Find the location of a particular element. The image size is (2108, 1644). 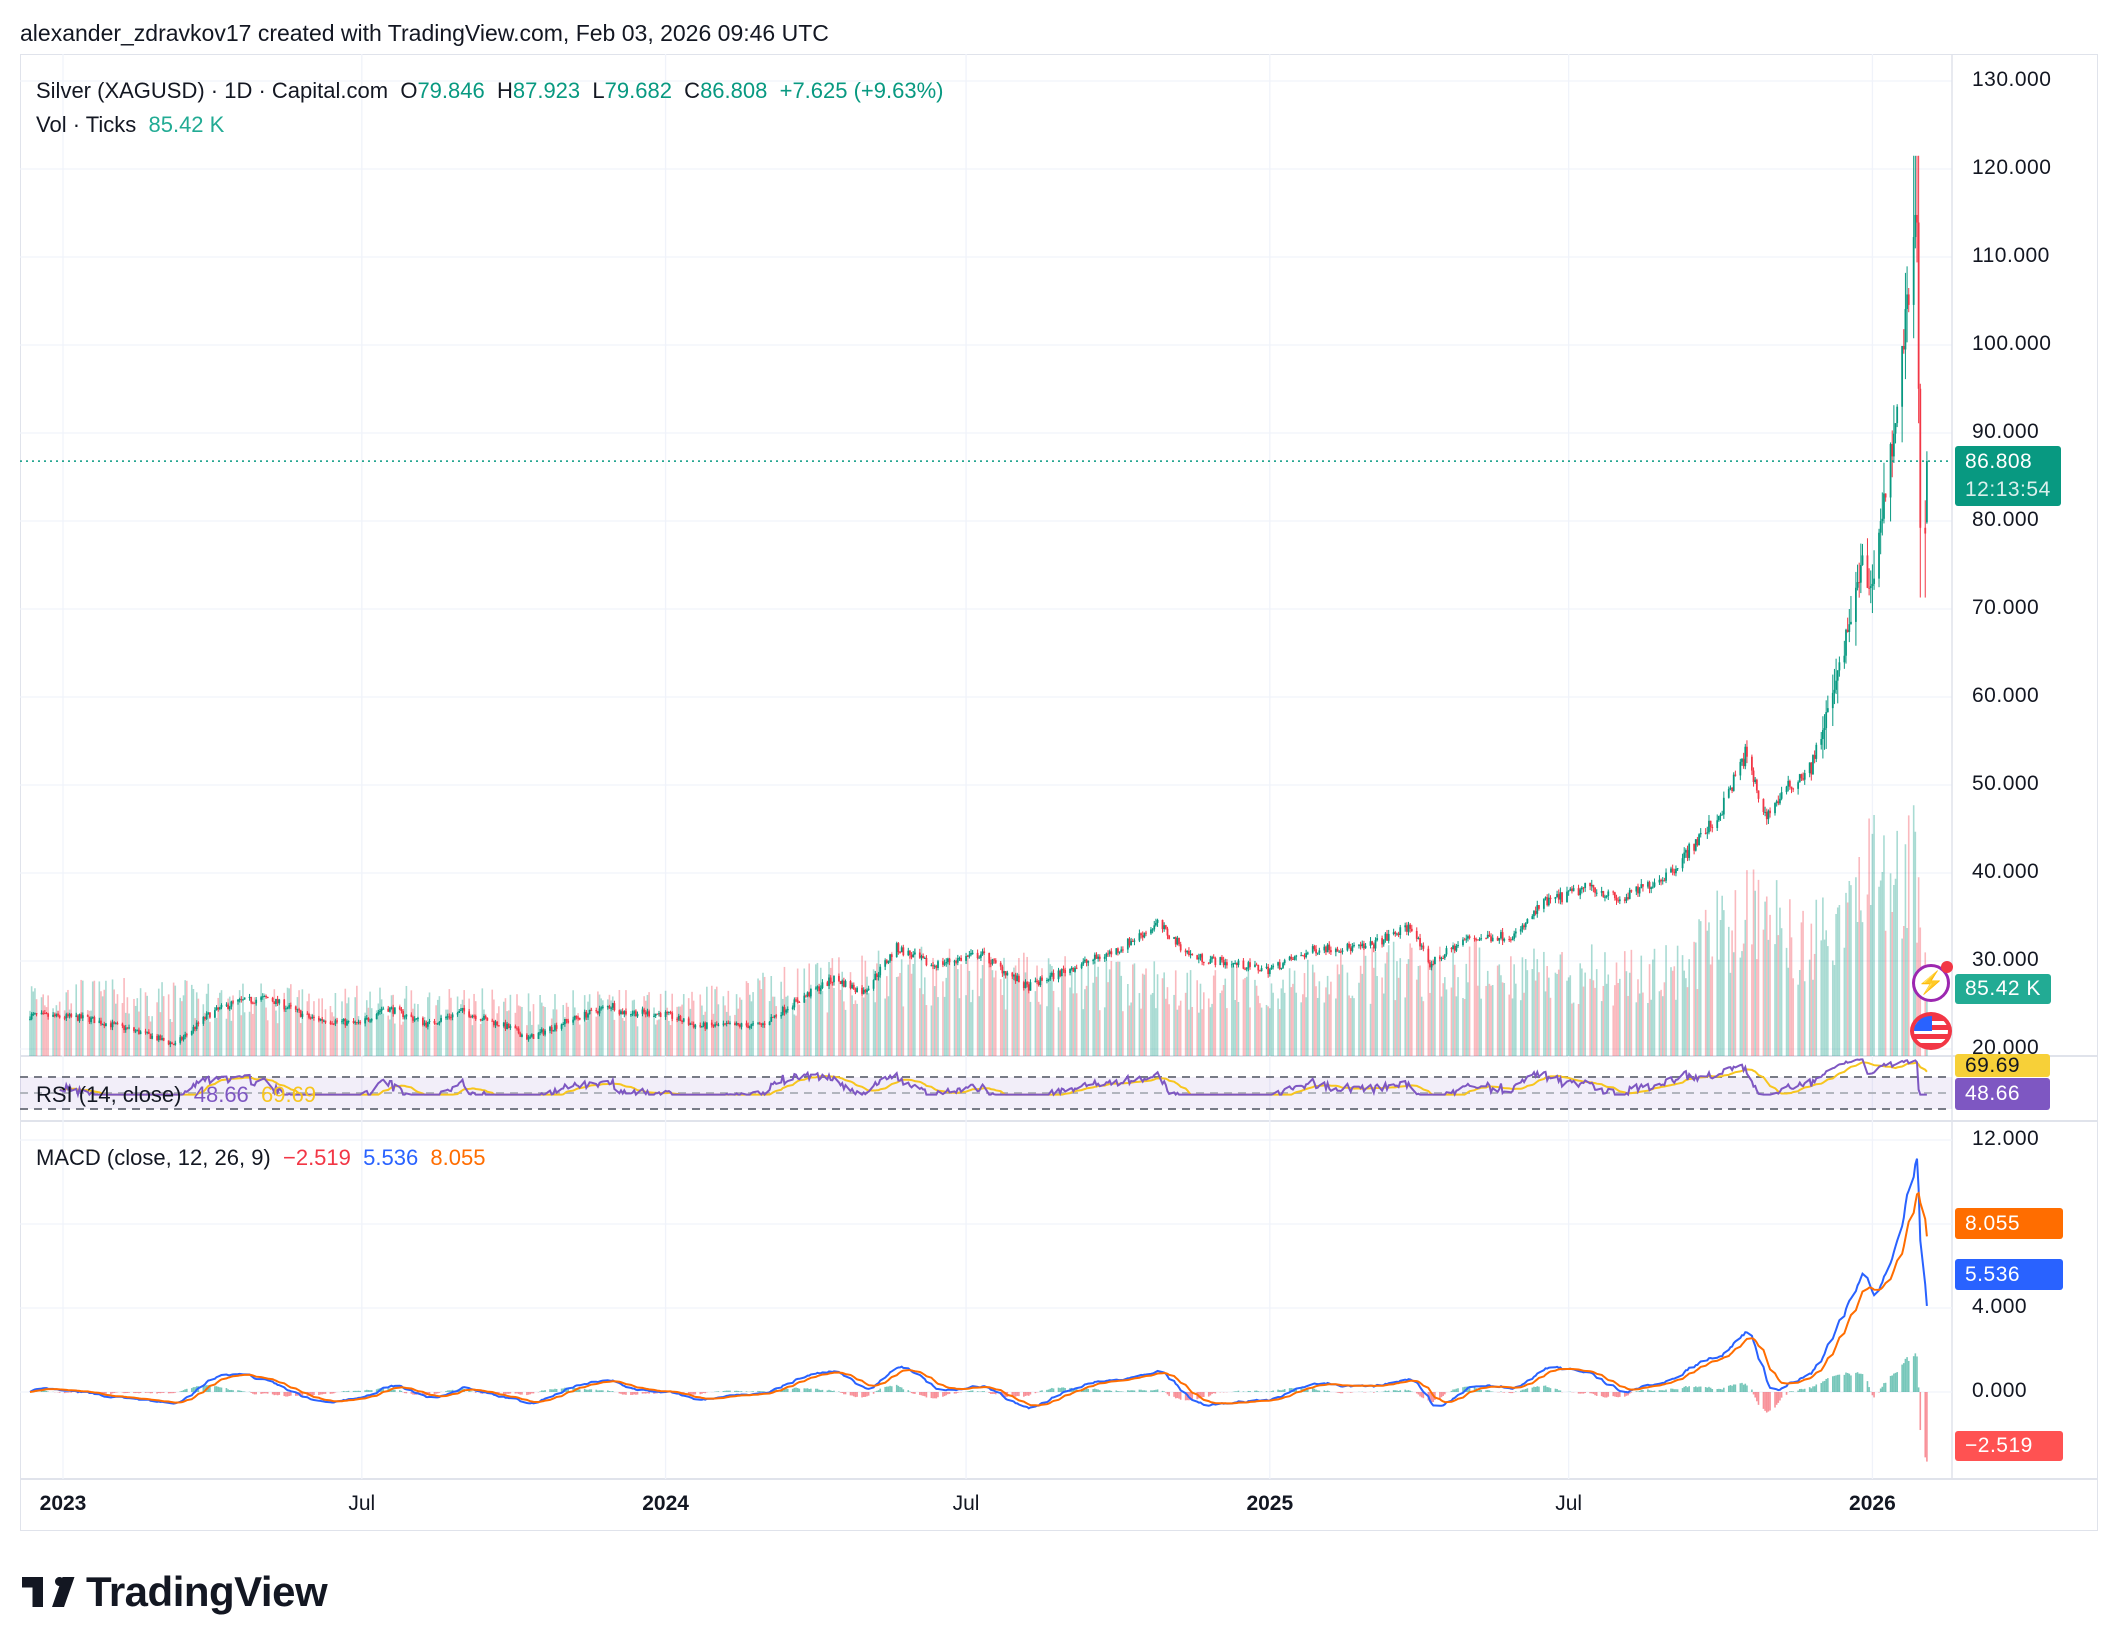

tradingview-logo: TradingView is located at coordinates (175, 1592).